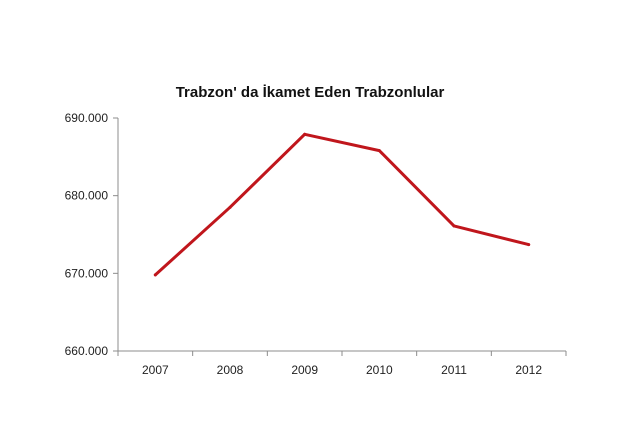  Describe the element at coordinates (310, 92) in the screenshot. I see `chart-title: Trabzon' da İkamet Eden Trabzonlular` at that location.